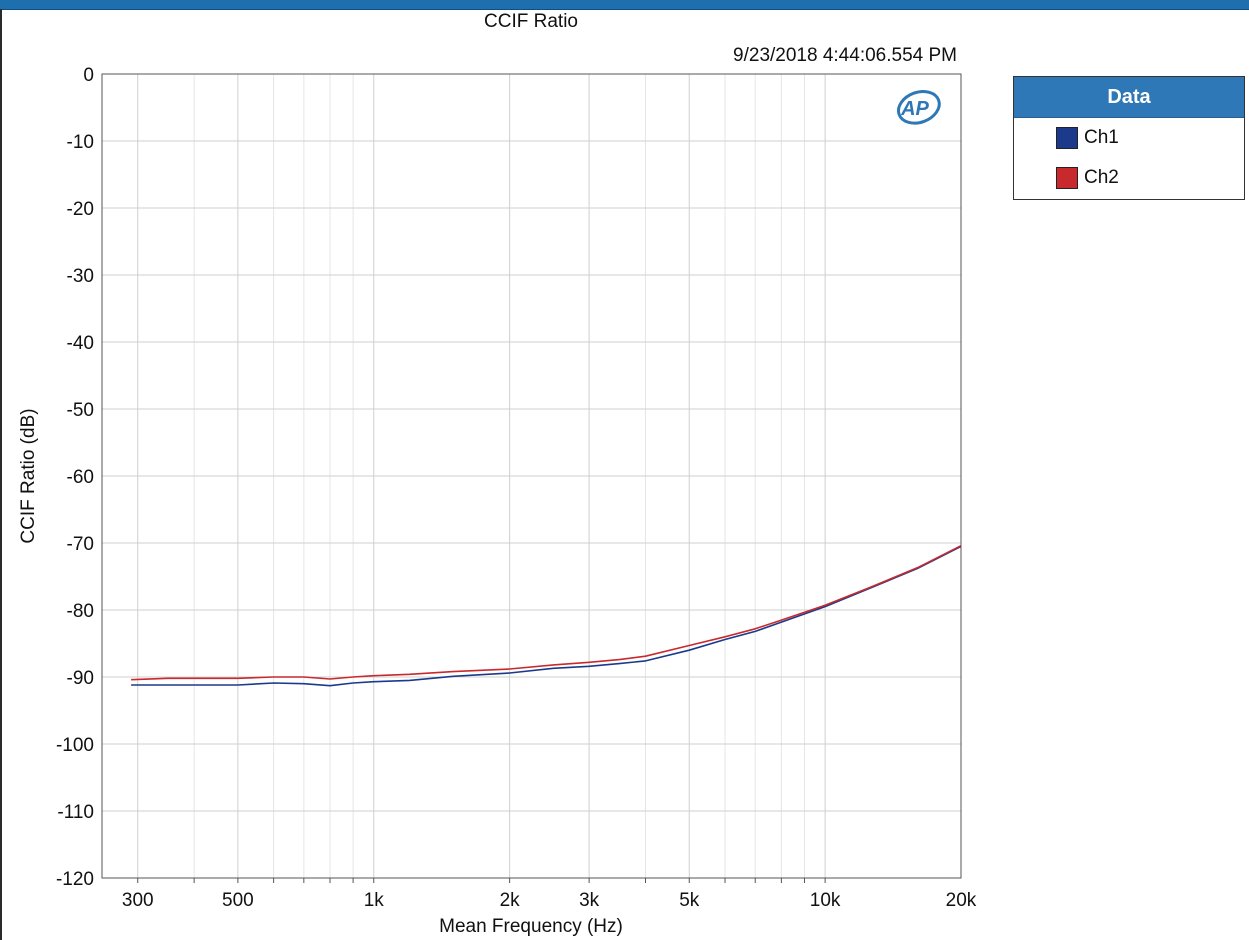  What do you see at coordinates (531, 926) in the screenshot?
I see `x-axis-label: Mean Frequency (Hz)` at bounding box center [531, 926].